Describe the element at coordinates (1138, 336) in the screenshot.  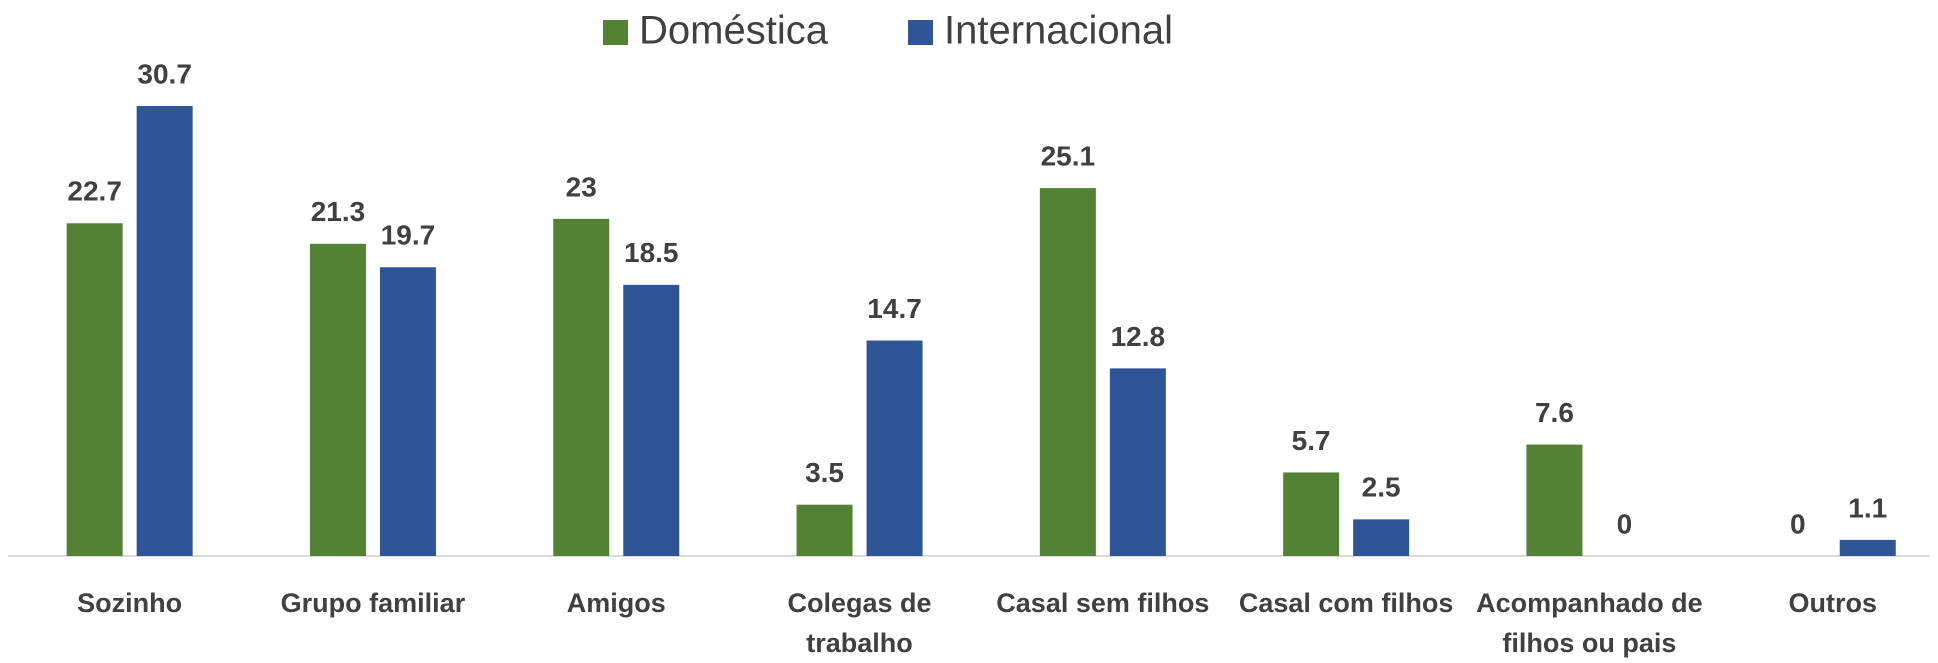
I see `value-label: 12.8` at that location.